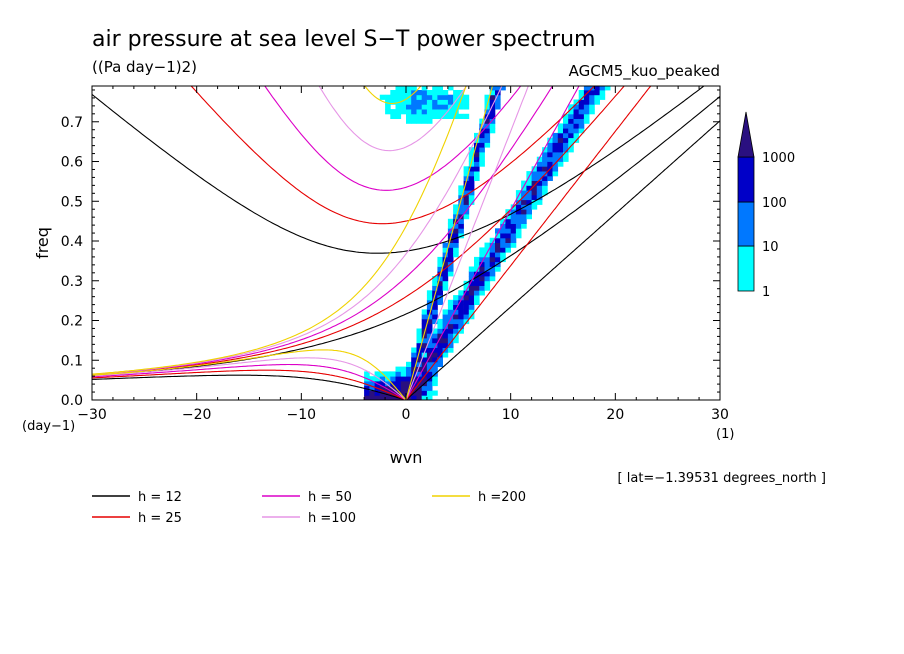 The image size is (904, 654). What do you see at coordinates (72, 123) in the screenshot?
I see `y-tick-label: 0.7` at bounding box center [72, 123].